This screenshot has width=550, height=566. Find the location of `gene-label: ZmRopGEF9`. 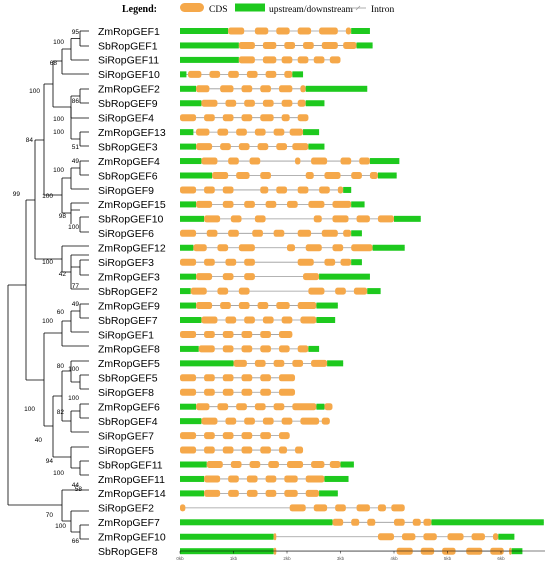

gene-label: ZmRopGEF9 is located at coordinates (129, 306).